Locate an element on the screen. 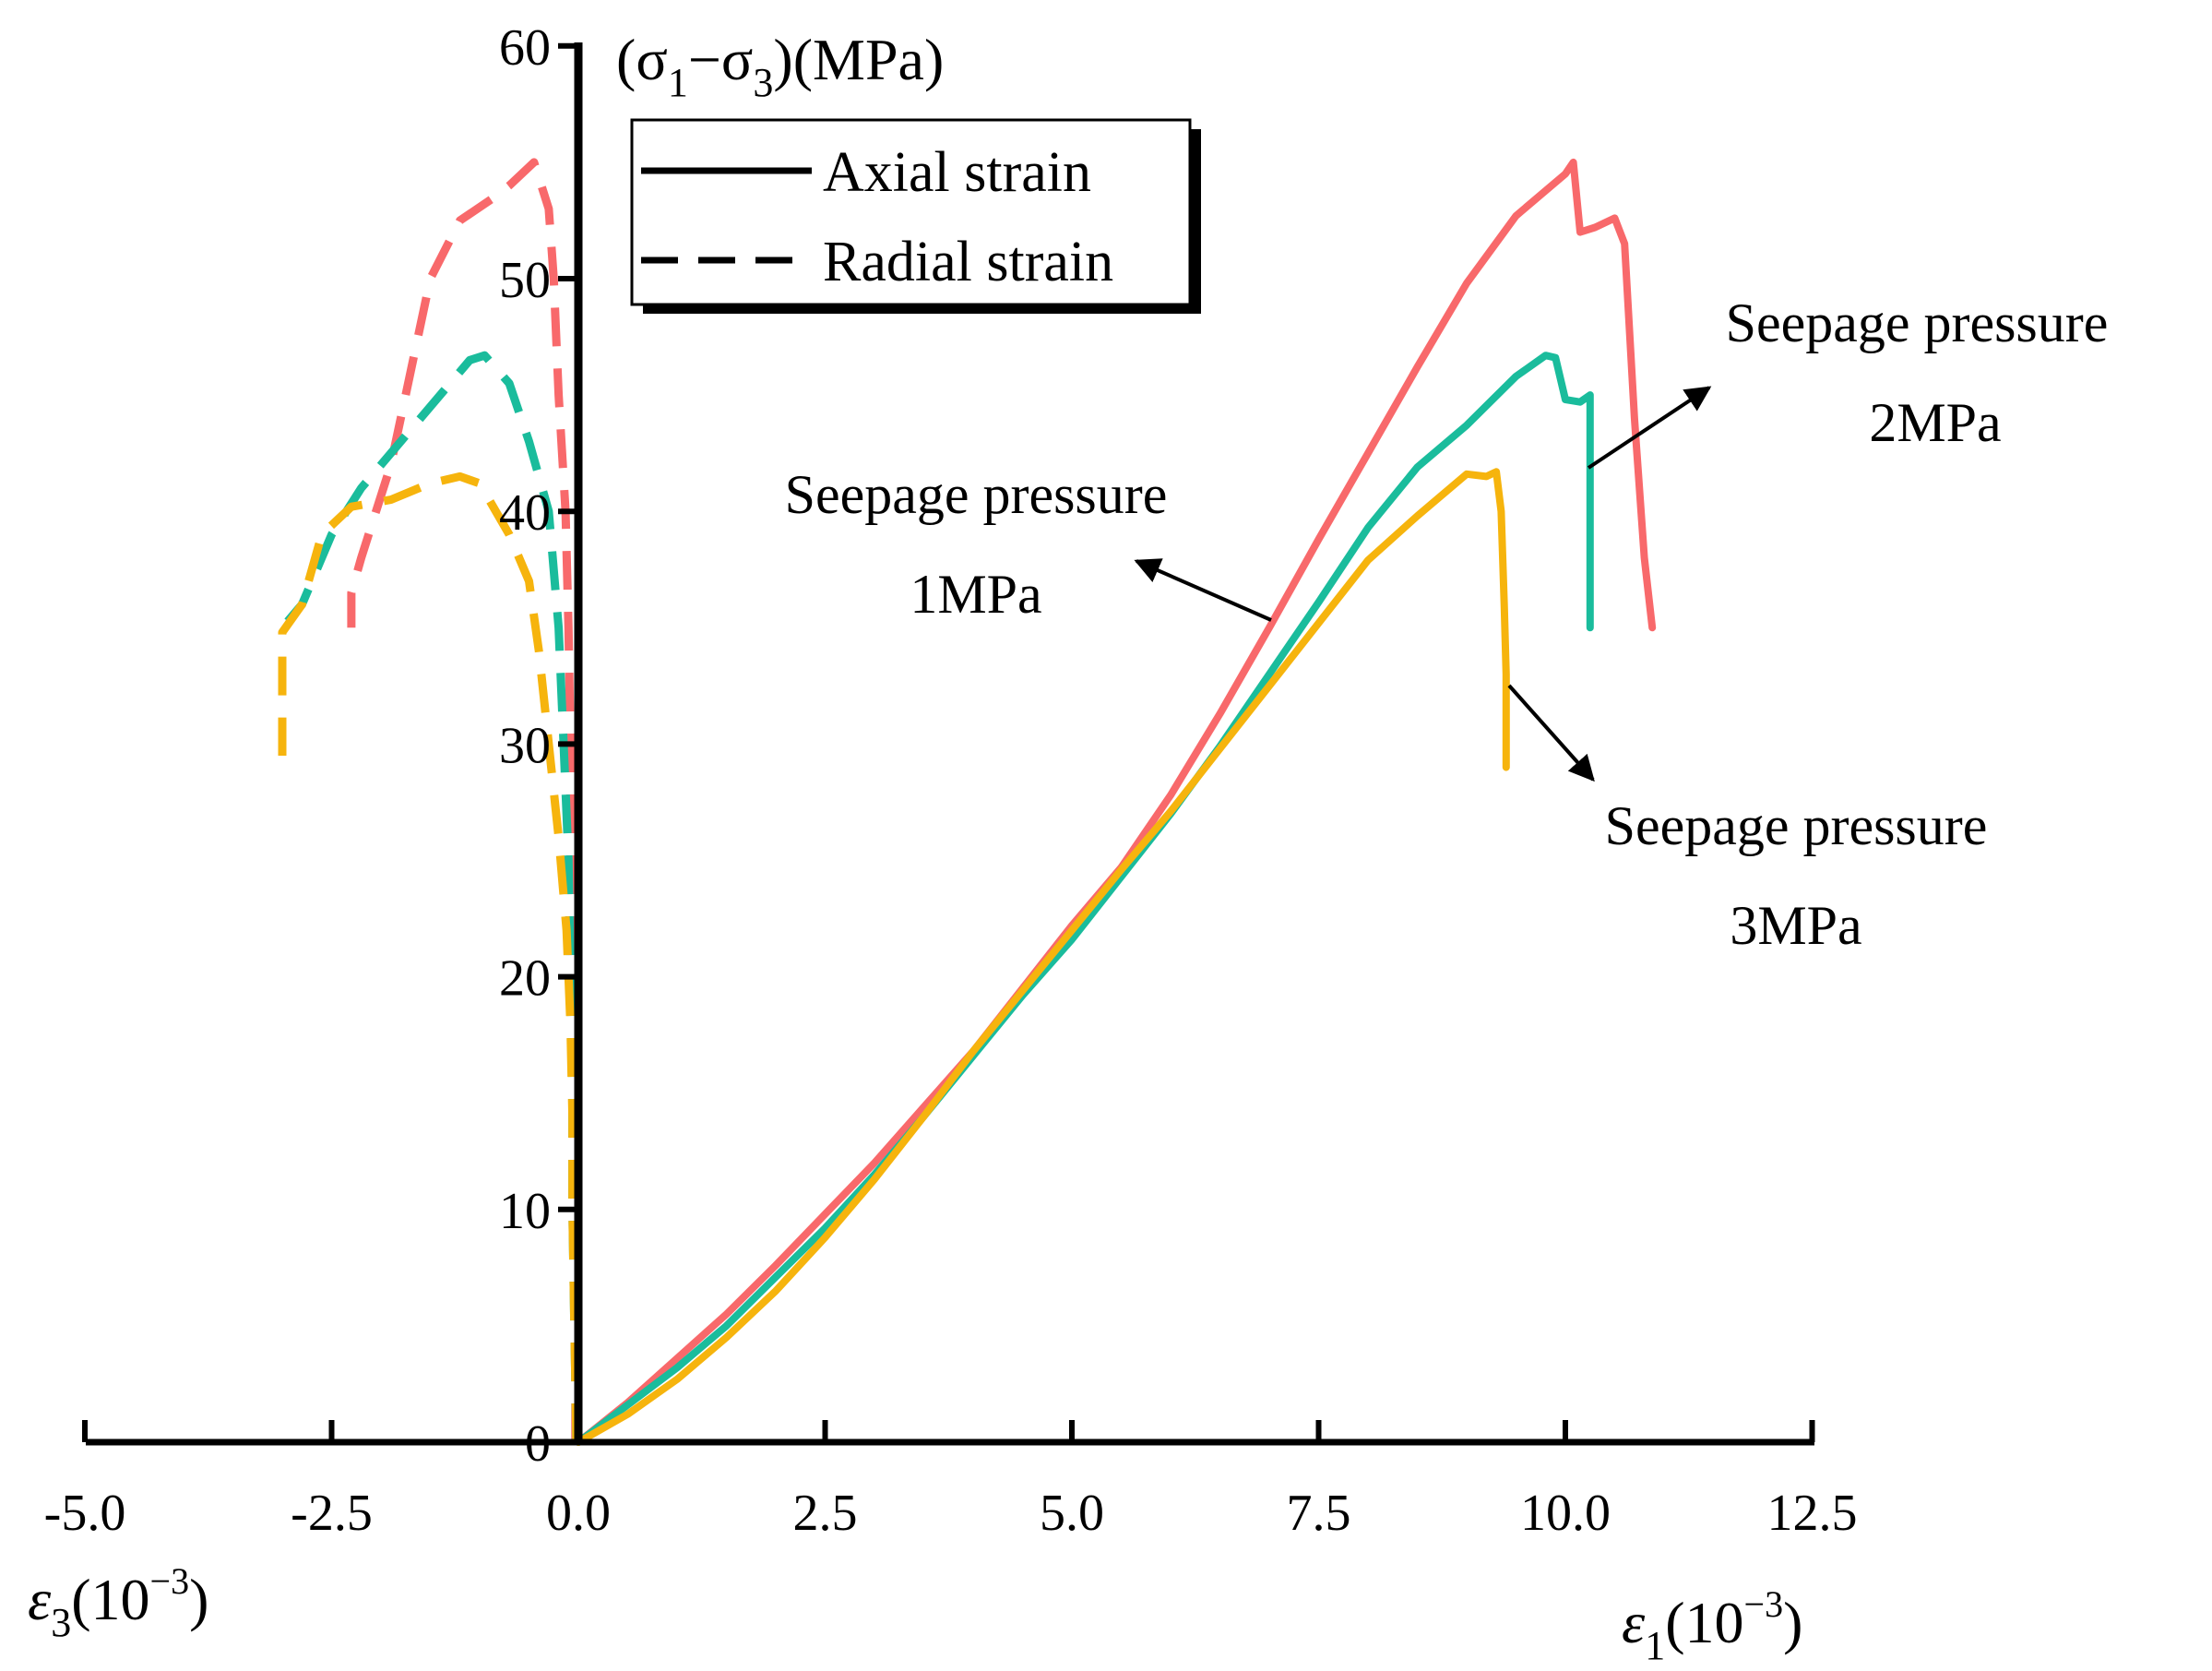 This screenshot has width=2212, height=1671. annotation-2mpa-line1: Seepage pressure is located at coordinates (1917, 322).